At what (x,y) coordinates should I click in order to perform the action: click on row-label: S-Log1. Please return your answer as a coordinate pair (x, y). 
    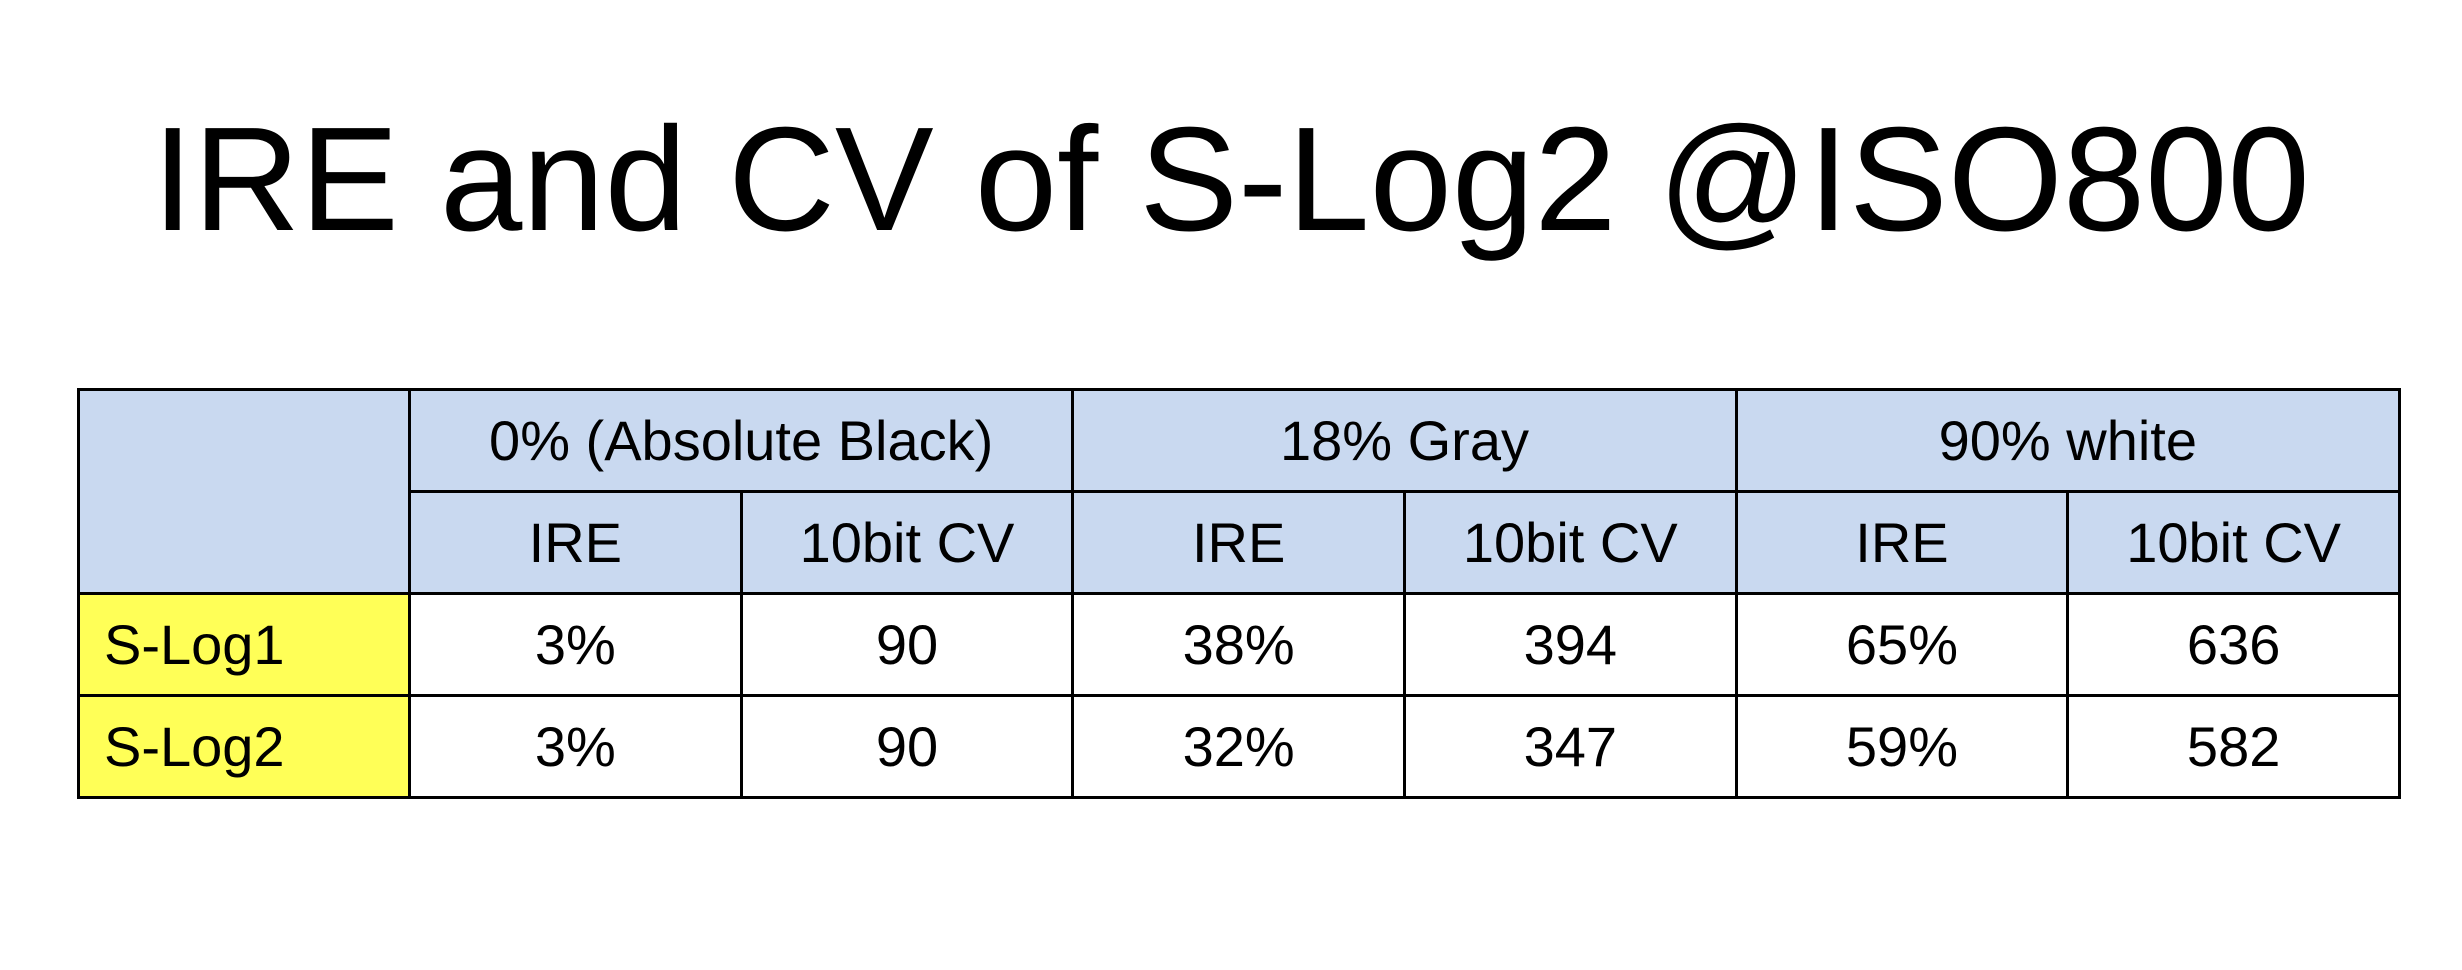
    Looking at the image, I should click on (244, 644).